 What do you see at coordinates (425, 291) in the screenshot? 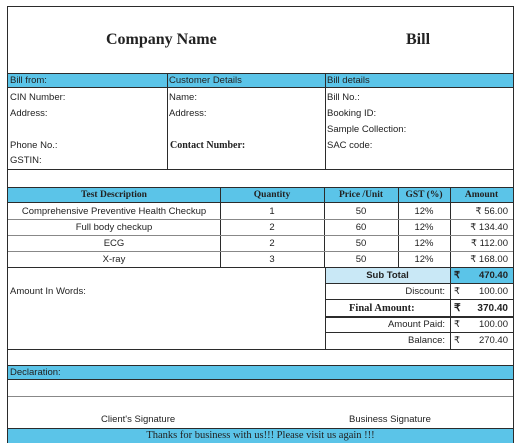
I see `discount-label: Discount:` at bounding box center [425, 291].